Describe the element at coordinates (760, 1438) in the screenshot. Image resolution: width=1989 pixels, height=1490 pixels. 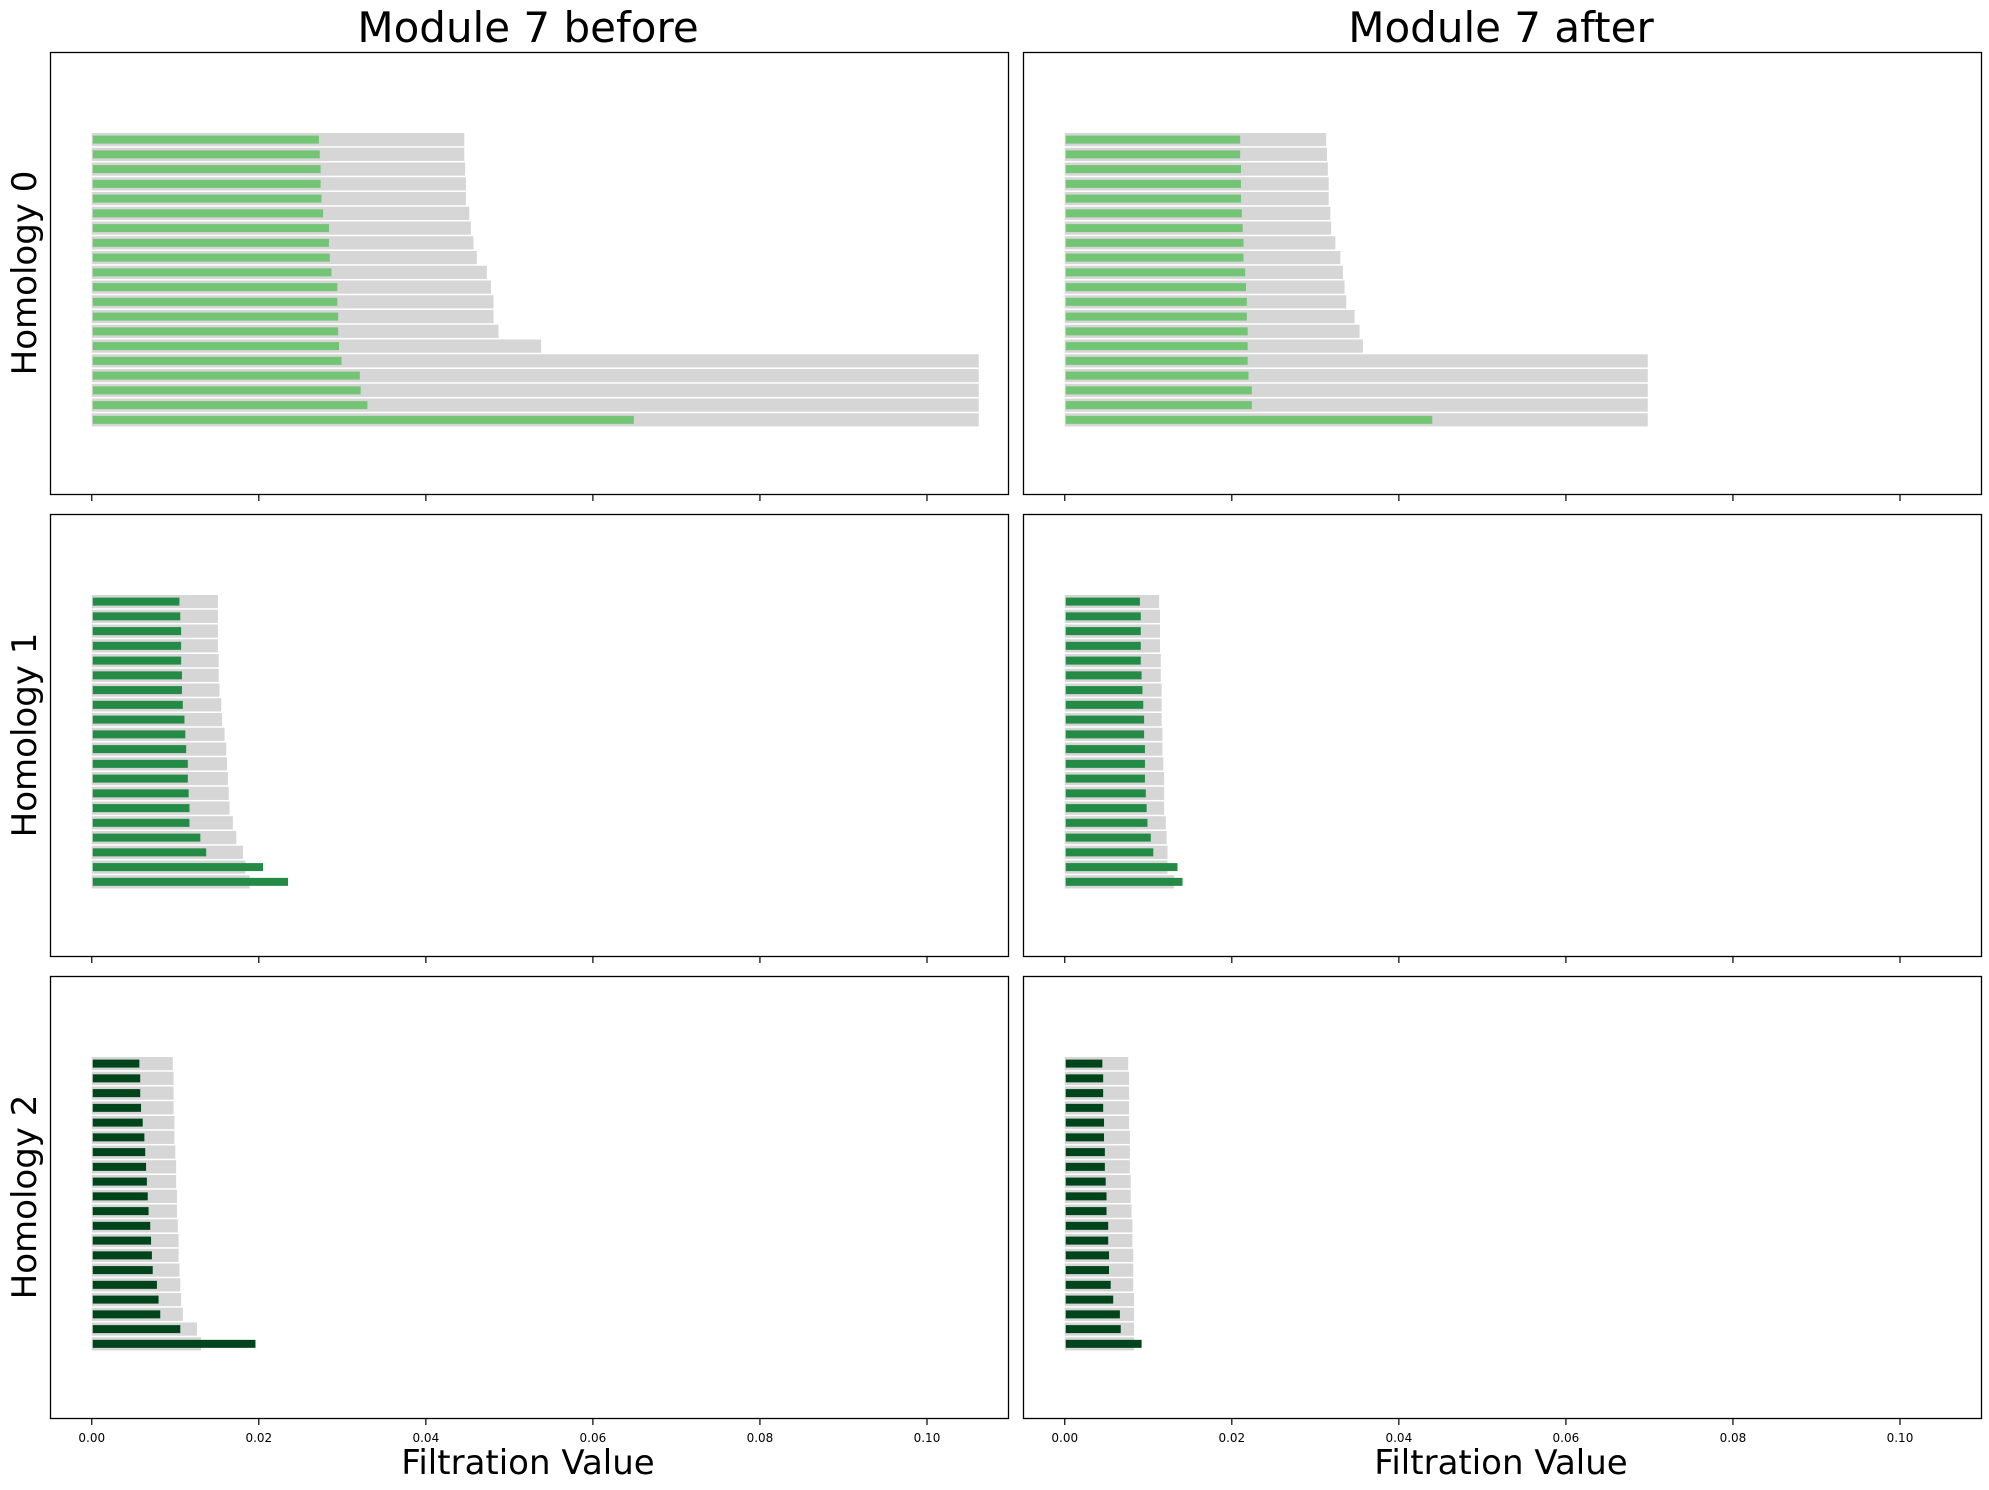
I see `x-tick-label: 0.08` at that location.